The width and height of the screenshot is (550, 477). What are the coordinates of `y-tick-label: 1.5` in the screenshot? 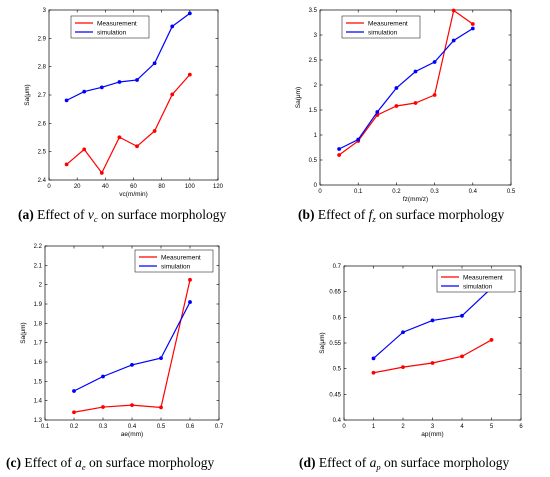 It's located at (38, 382).